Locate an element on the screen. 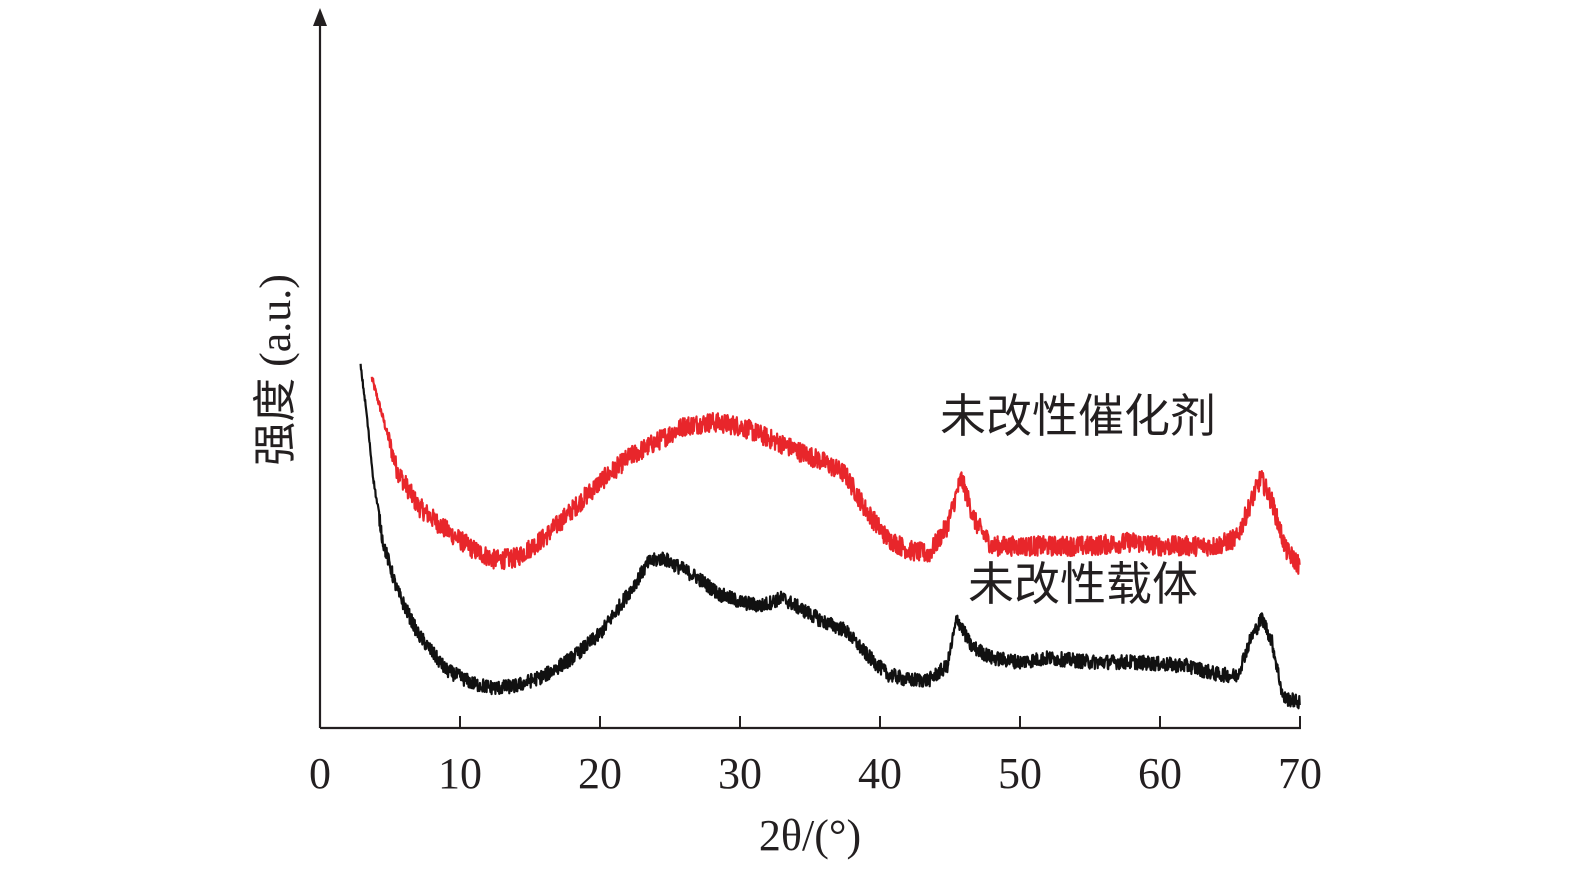 The height and width of the screenshot is (870, 1575). x-tick-label: 40 is located at coordinates (880, 773).